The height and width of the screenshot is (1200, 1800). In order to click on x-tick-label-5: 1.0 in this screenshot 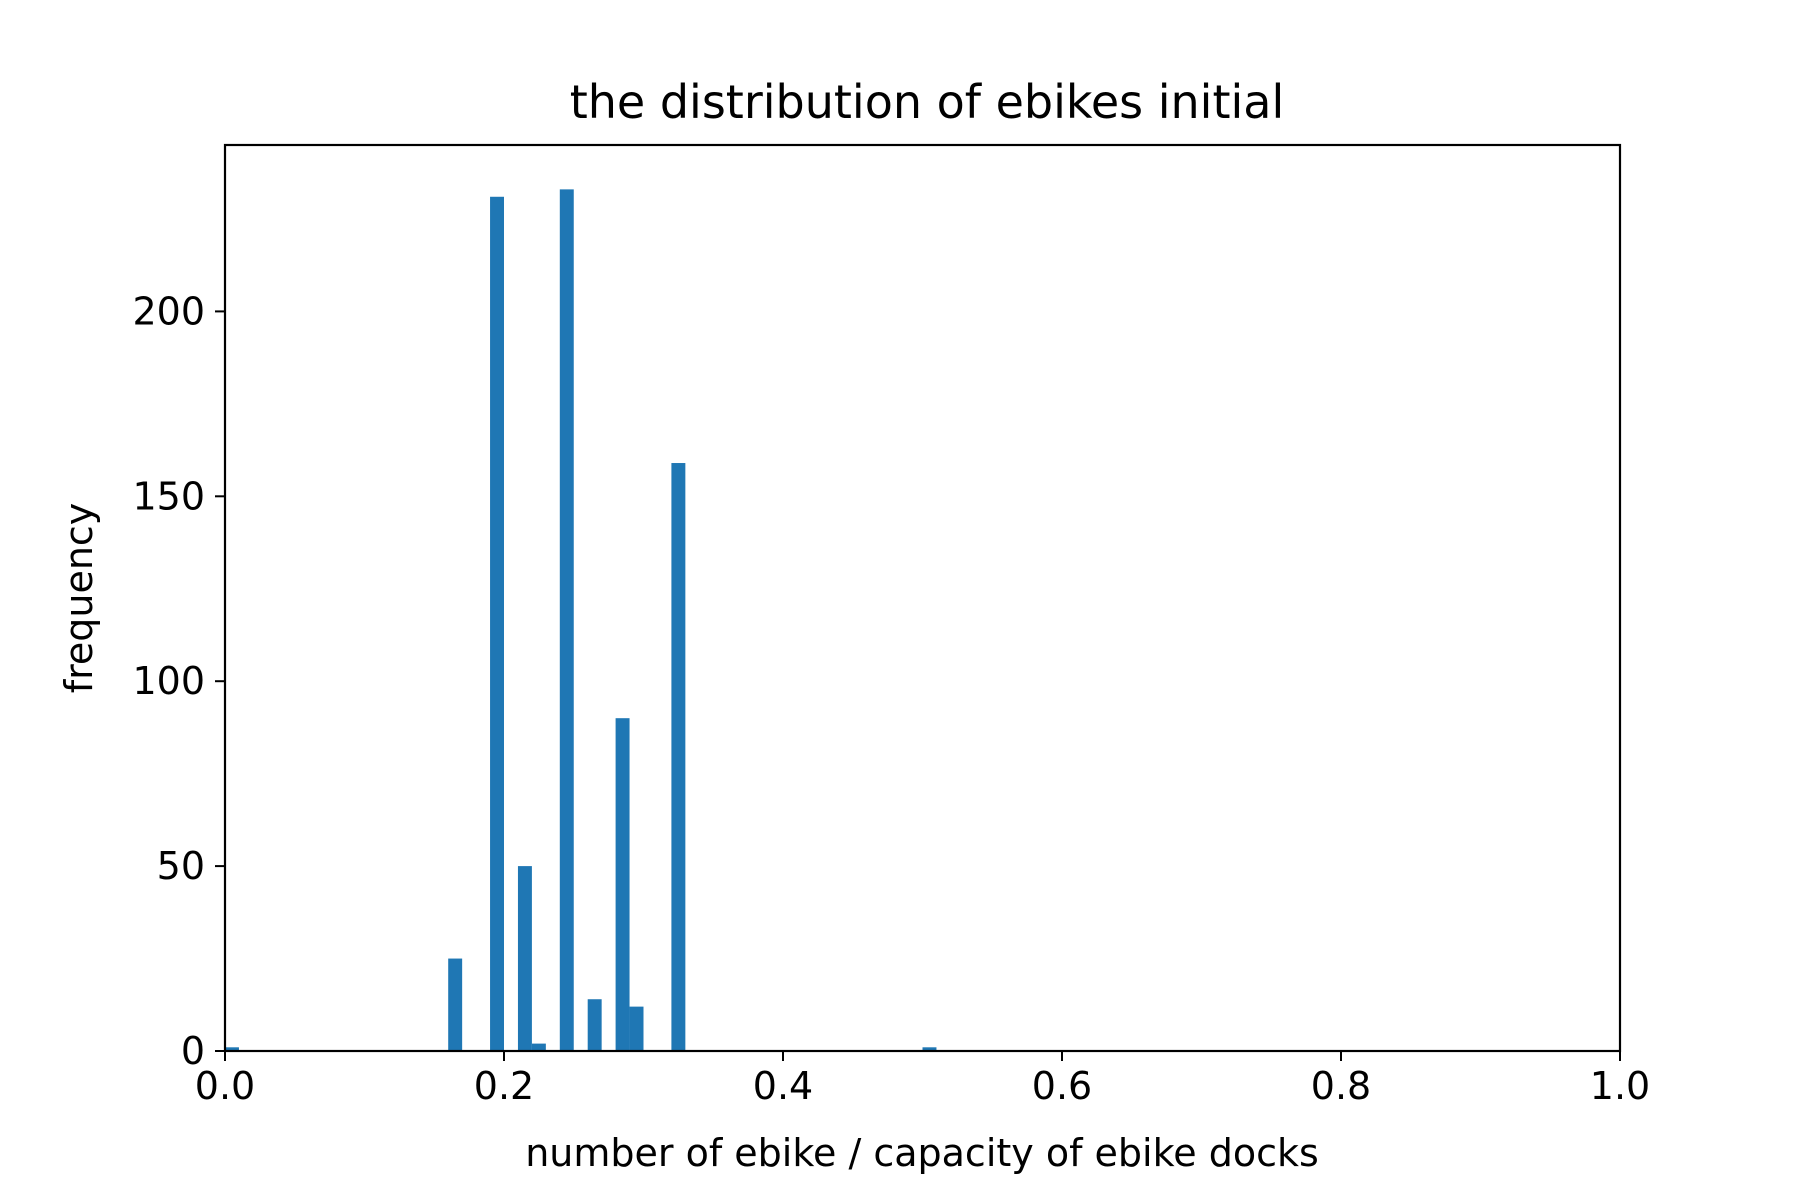, I will do `click(1620, 1086)`.